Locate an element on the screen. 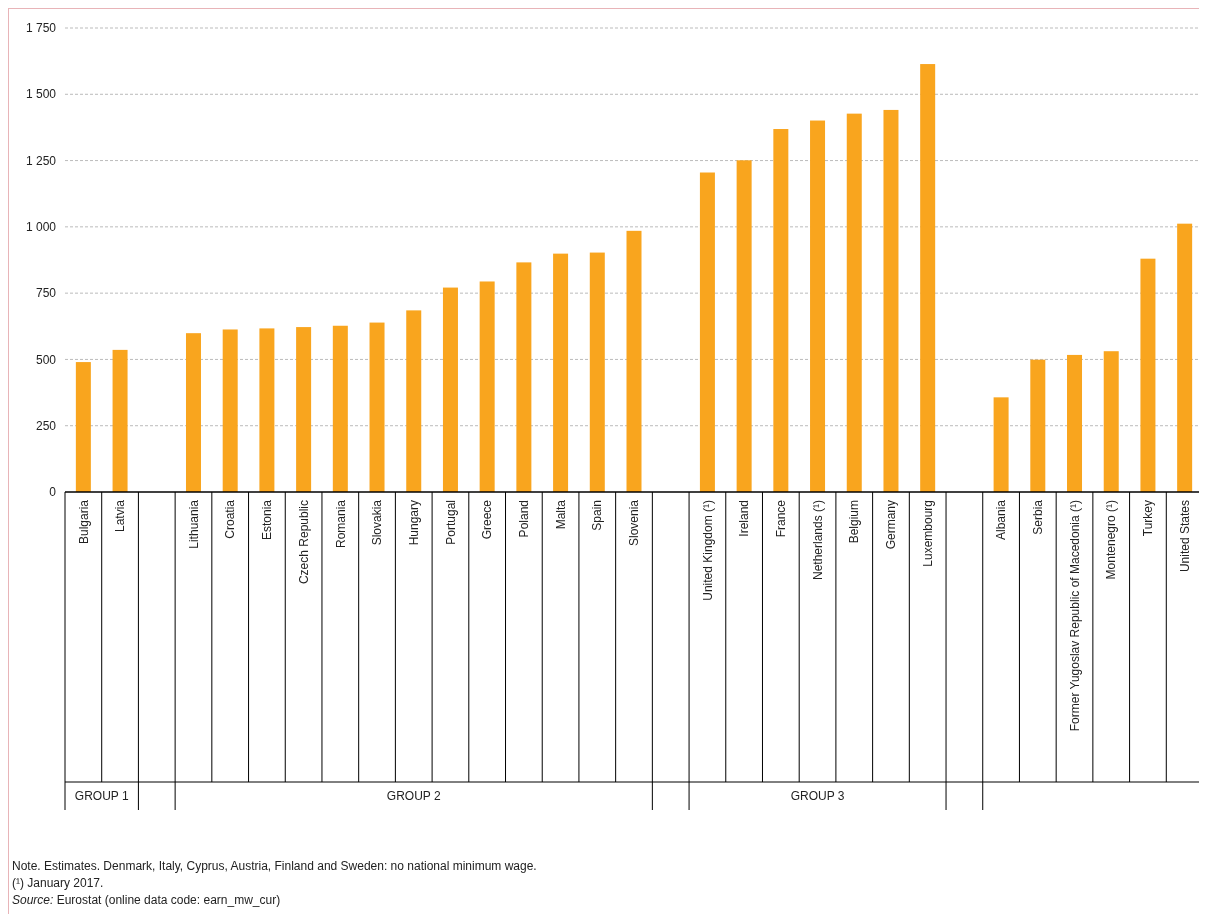  text: Note. Estimates. Denmark, Italy, Cyprus, Austria, Finland and Sweden: no national minimum wage. is located at coordinates (274, 866).